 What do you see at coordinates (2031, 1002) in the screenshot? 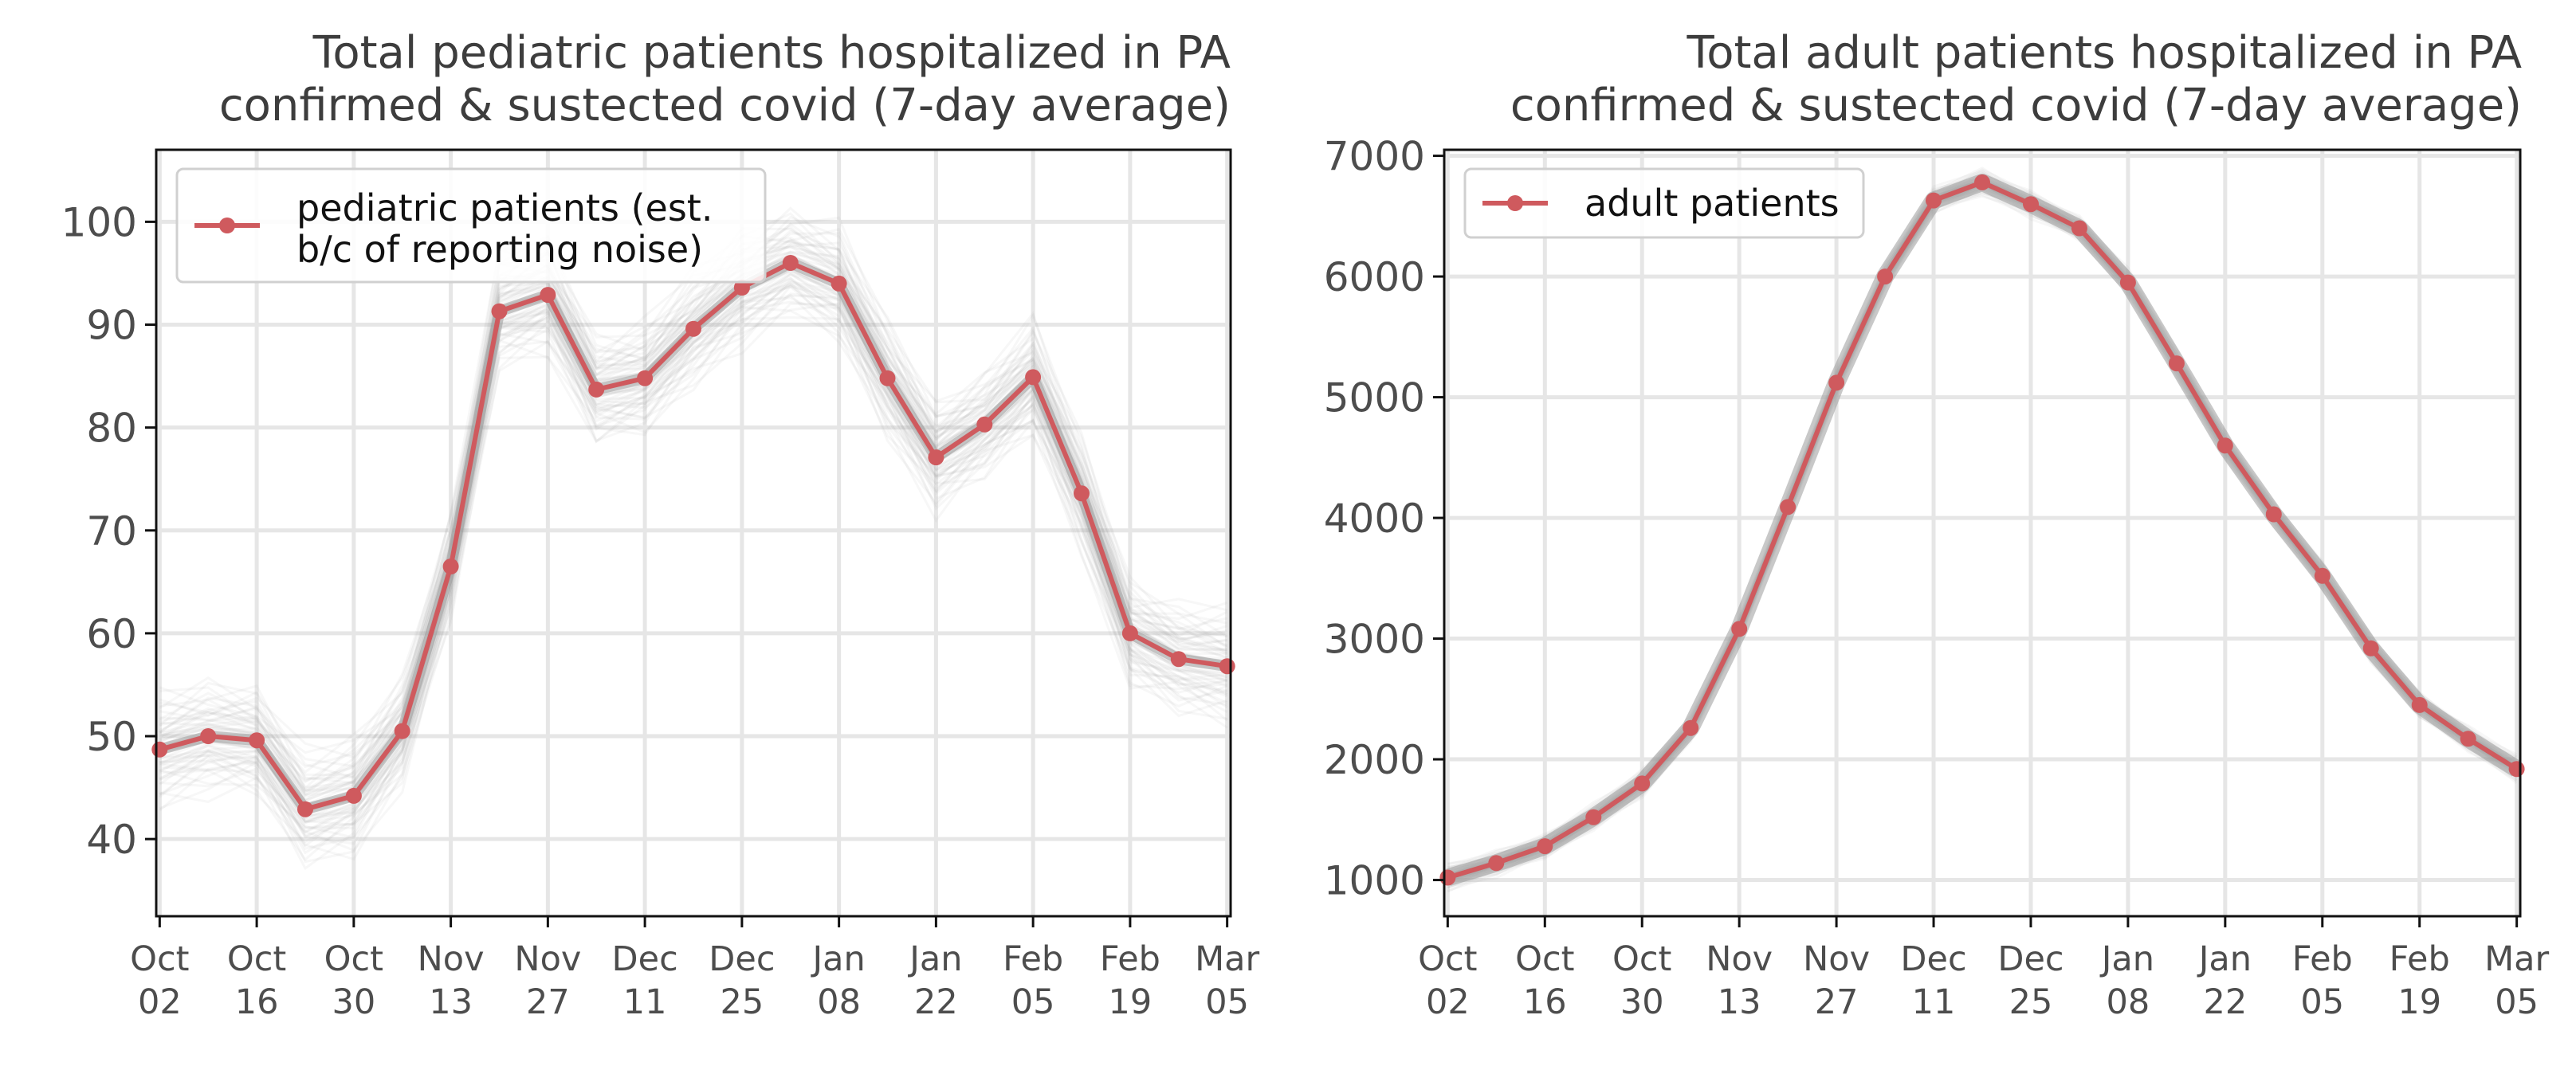
I see `x-tick-label-day: 25` at bounding box center [2031, 1002].